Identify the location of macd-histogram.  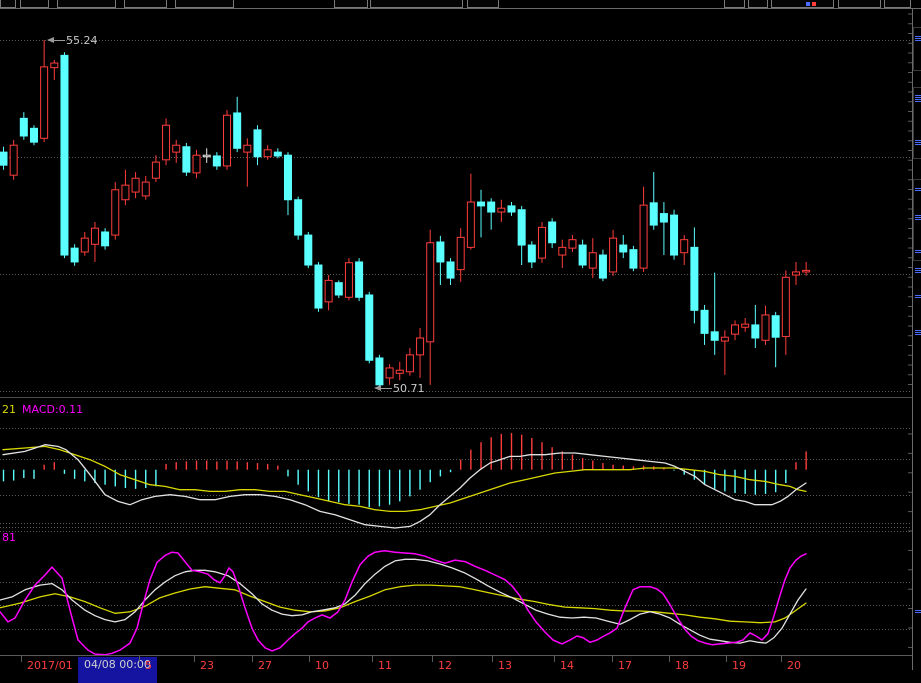
(404, 470).